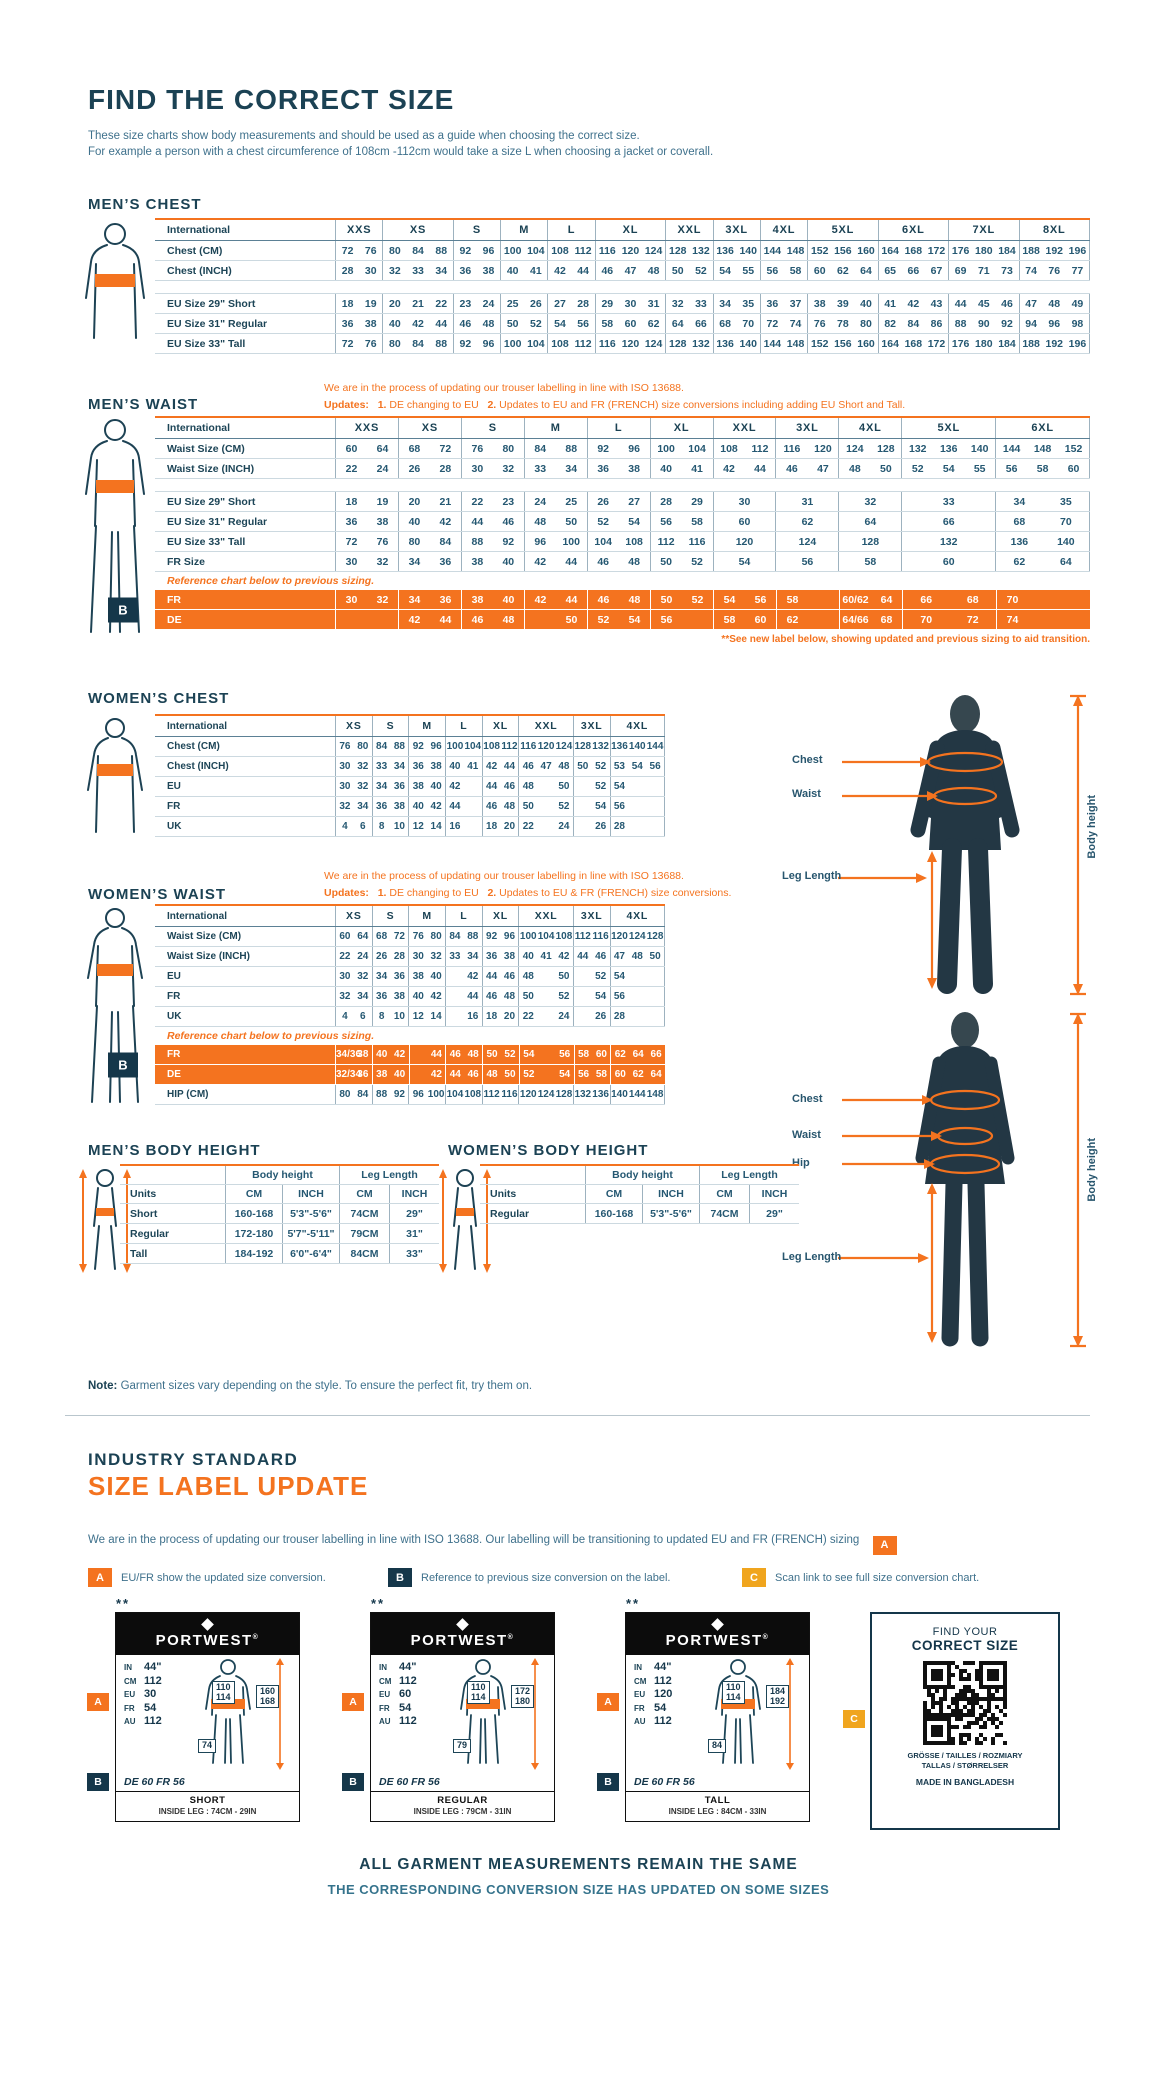  Describe the element at coordinates (1011, 448) in the screenshot. I see `size-value: 144` at that location.